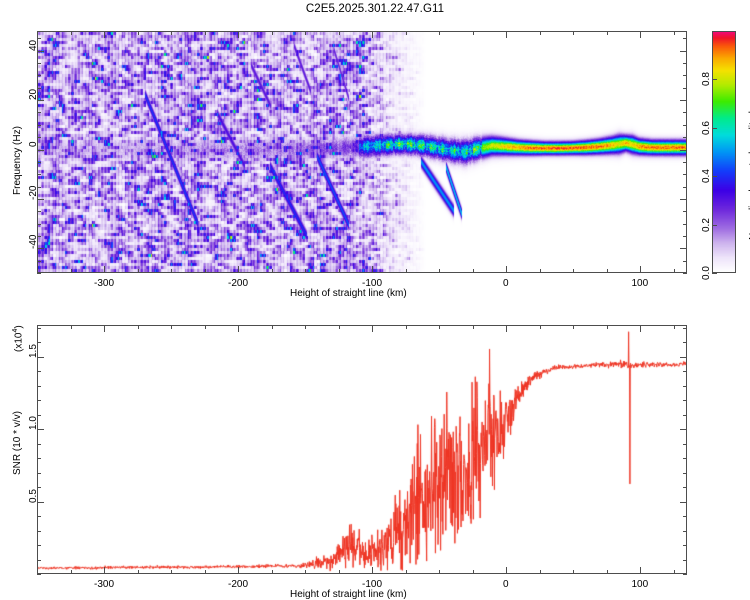  Describe the element at coordinates (724, 152) in the screenshot. I see `colorbar` at that location.